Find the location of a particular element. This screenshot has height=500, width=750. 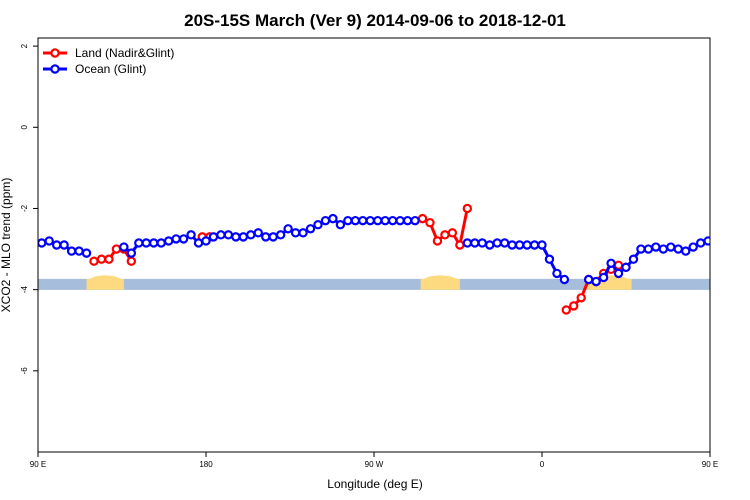

y-axis-label: XCO2 - MLO trend (ppm) is located at coordinates (6, 245).